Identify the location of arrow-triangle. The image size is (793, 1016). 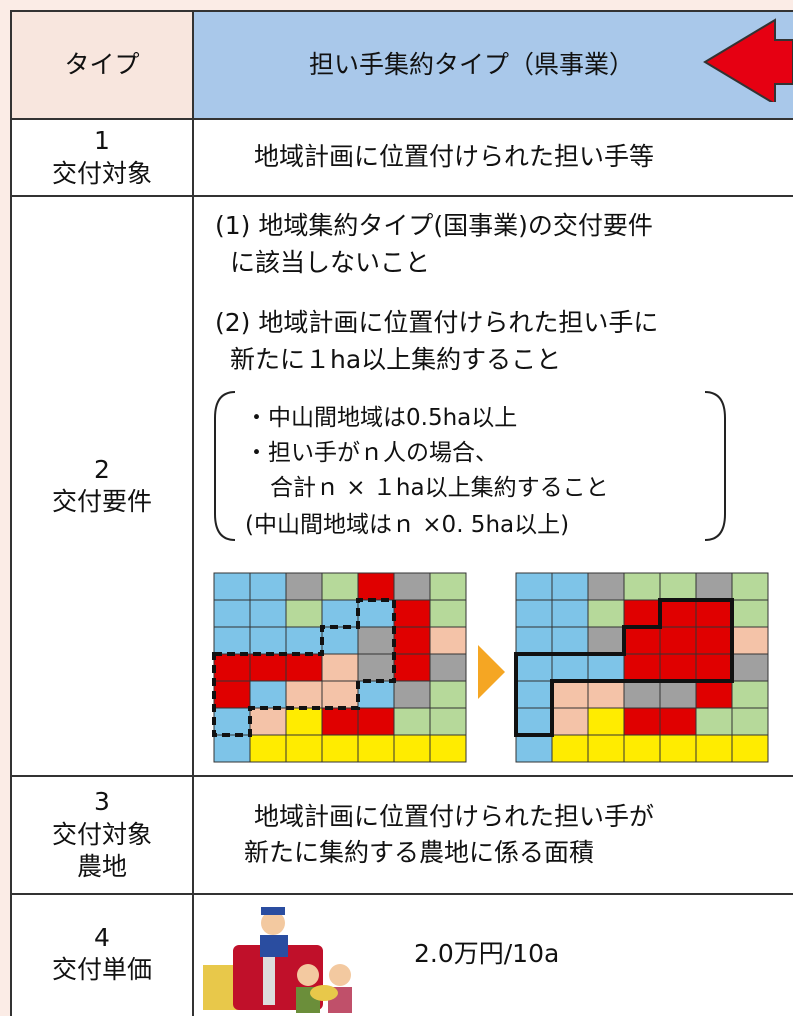
(491, 672).